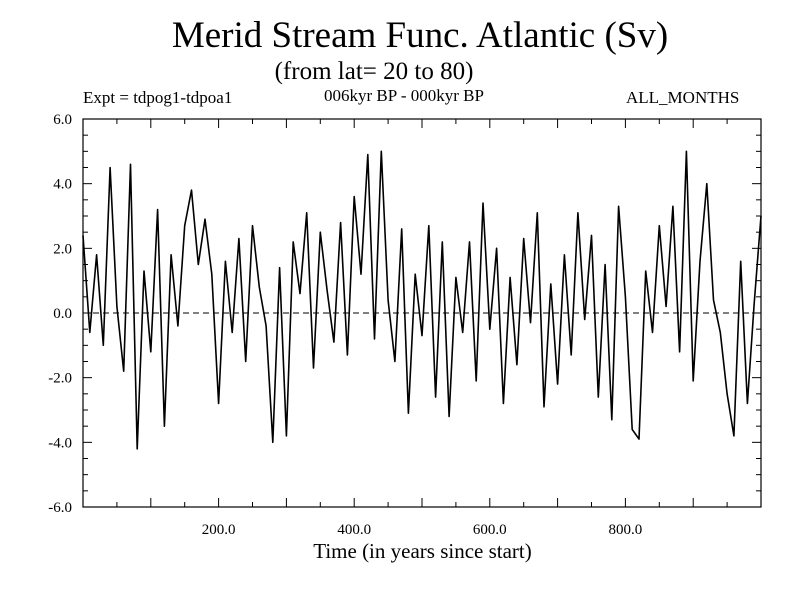  Describe the element at coordinates (374, 71) in the screenshot. I see `chart-subtitle: (from lat= 20 to 80)` at that location.